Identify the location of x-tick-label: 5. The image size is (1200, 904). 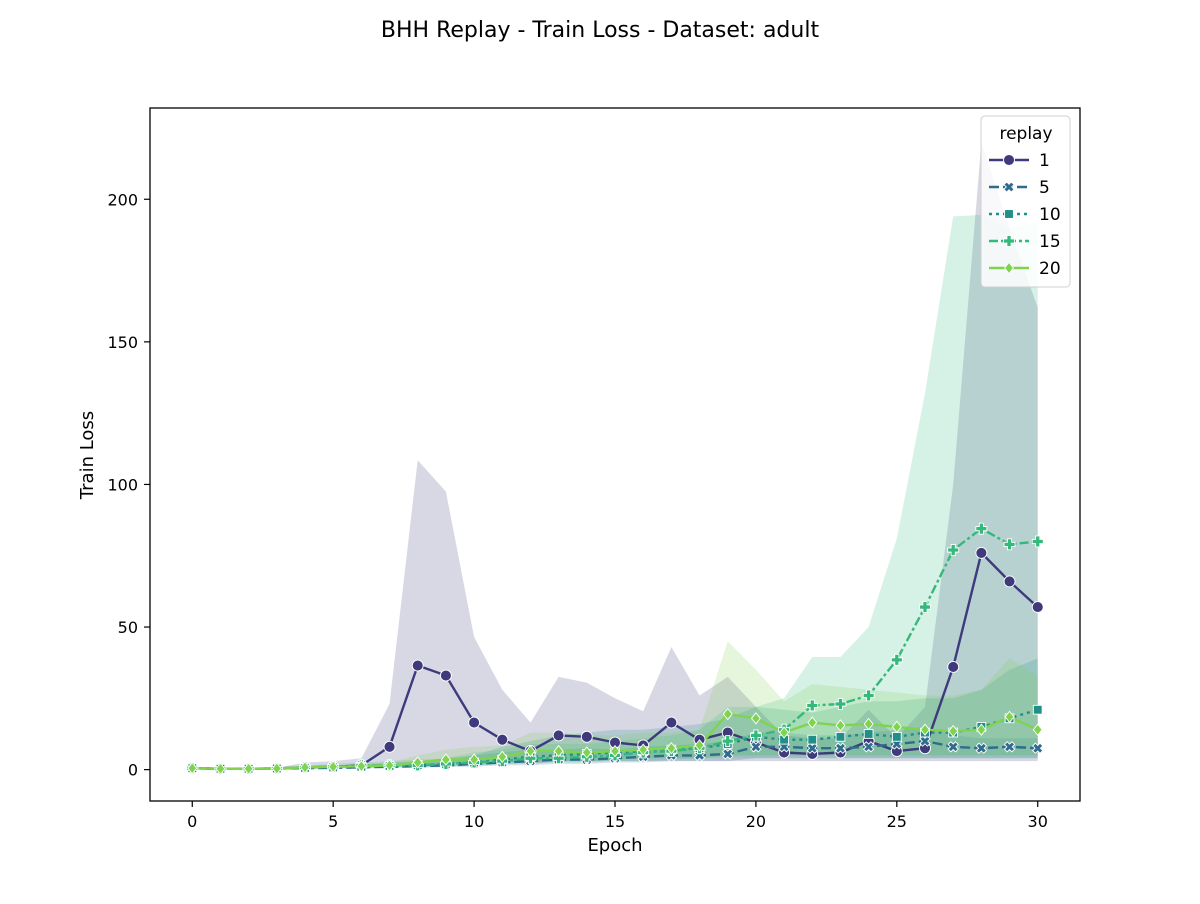
(333, 821).